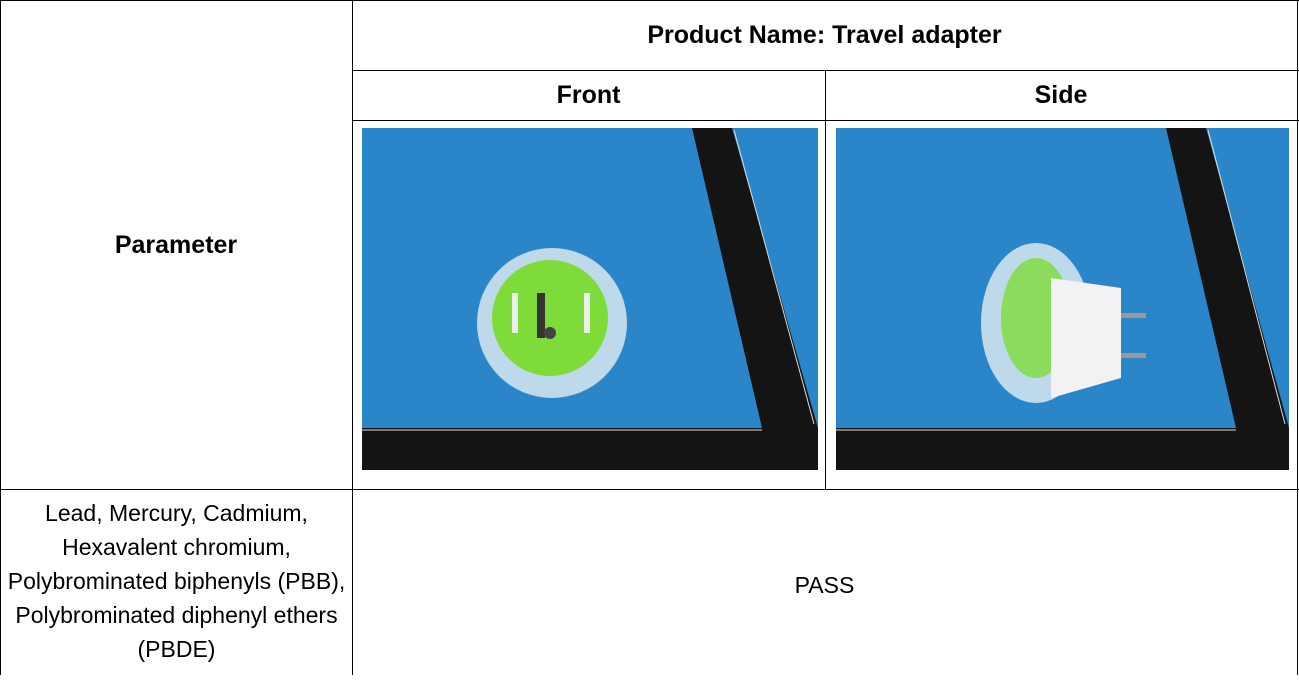 This screenshot has width=1299, height=690. Describe the element at coordinates (824, 585) in the screenshot. I see `result: PASS` at that location.